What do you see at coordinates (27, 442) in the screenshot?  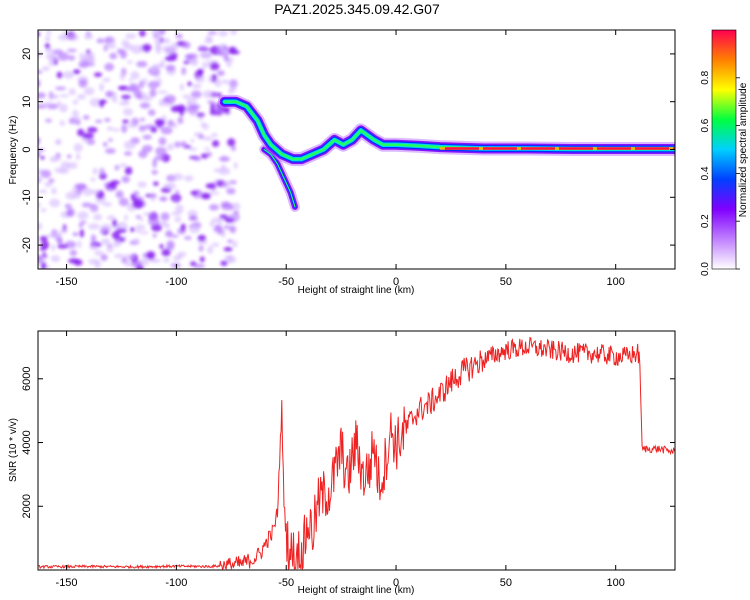 I see `y-tick-label: 4000` at bounding box center [27, 442].